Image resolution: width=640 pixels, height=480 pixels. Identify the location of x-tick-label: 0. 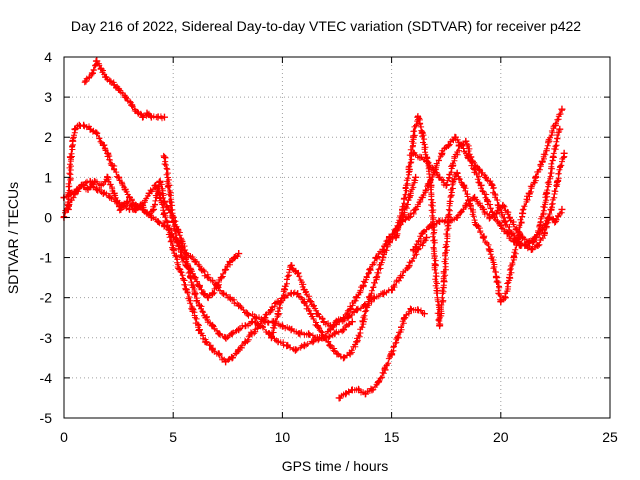
(64, 437).